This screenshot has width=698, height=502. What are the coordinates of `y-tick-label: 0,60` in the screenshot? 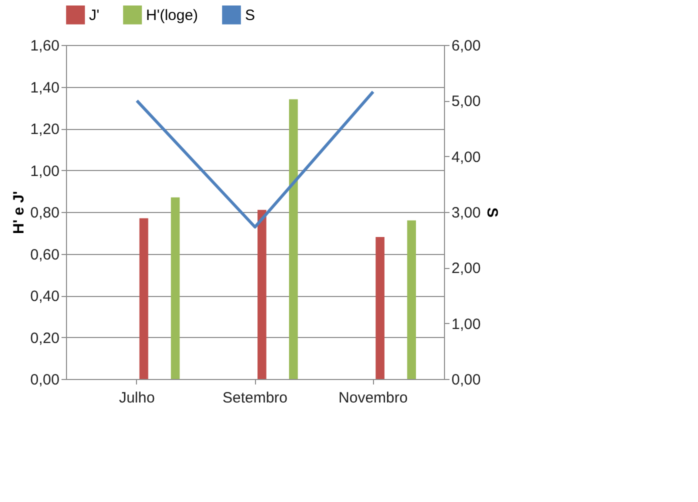 It's located at (45, 255).